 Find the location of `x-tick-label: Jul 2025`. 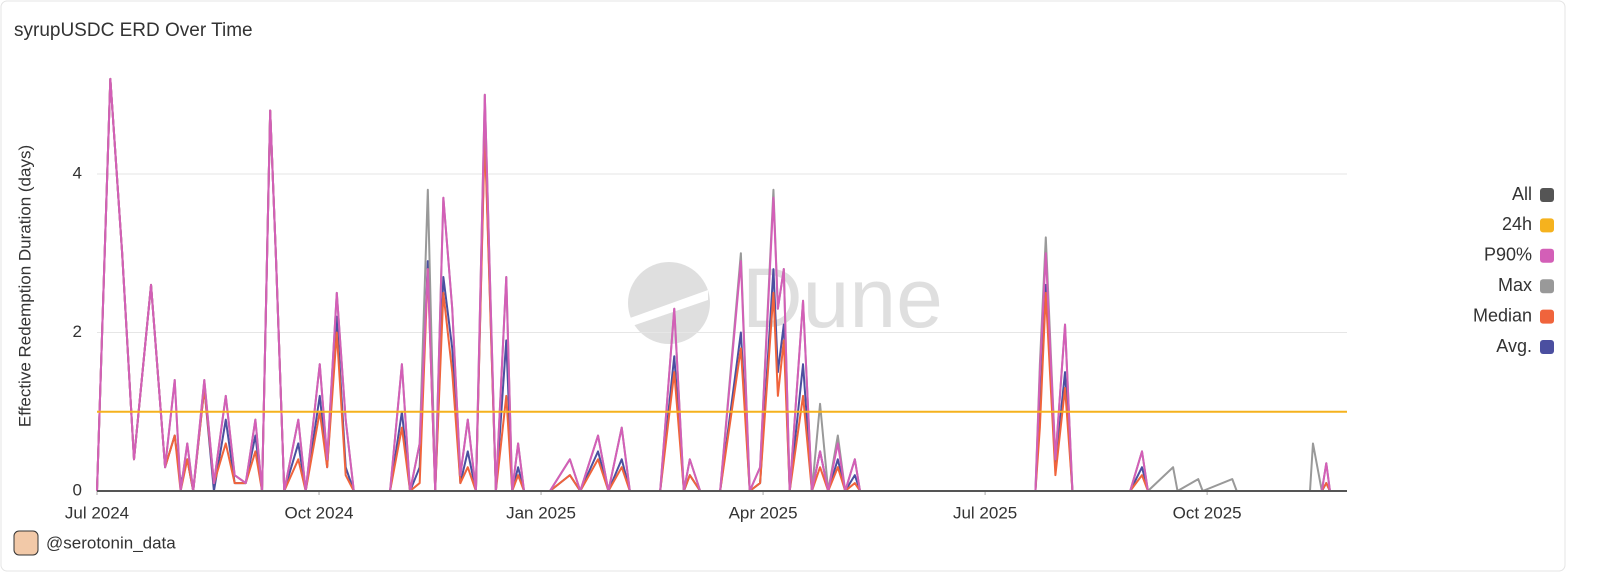

x-tick-label: Jul 2025 is located at coordinates (985, 512).